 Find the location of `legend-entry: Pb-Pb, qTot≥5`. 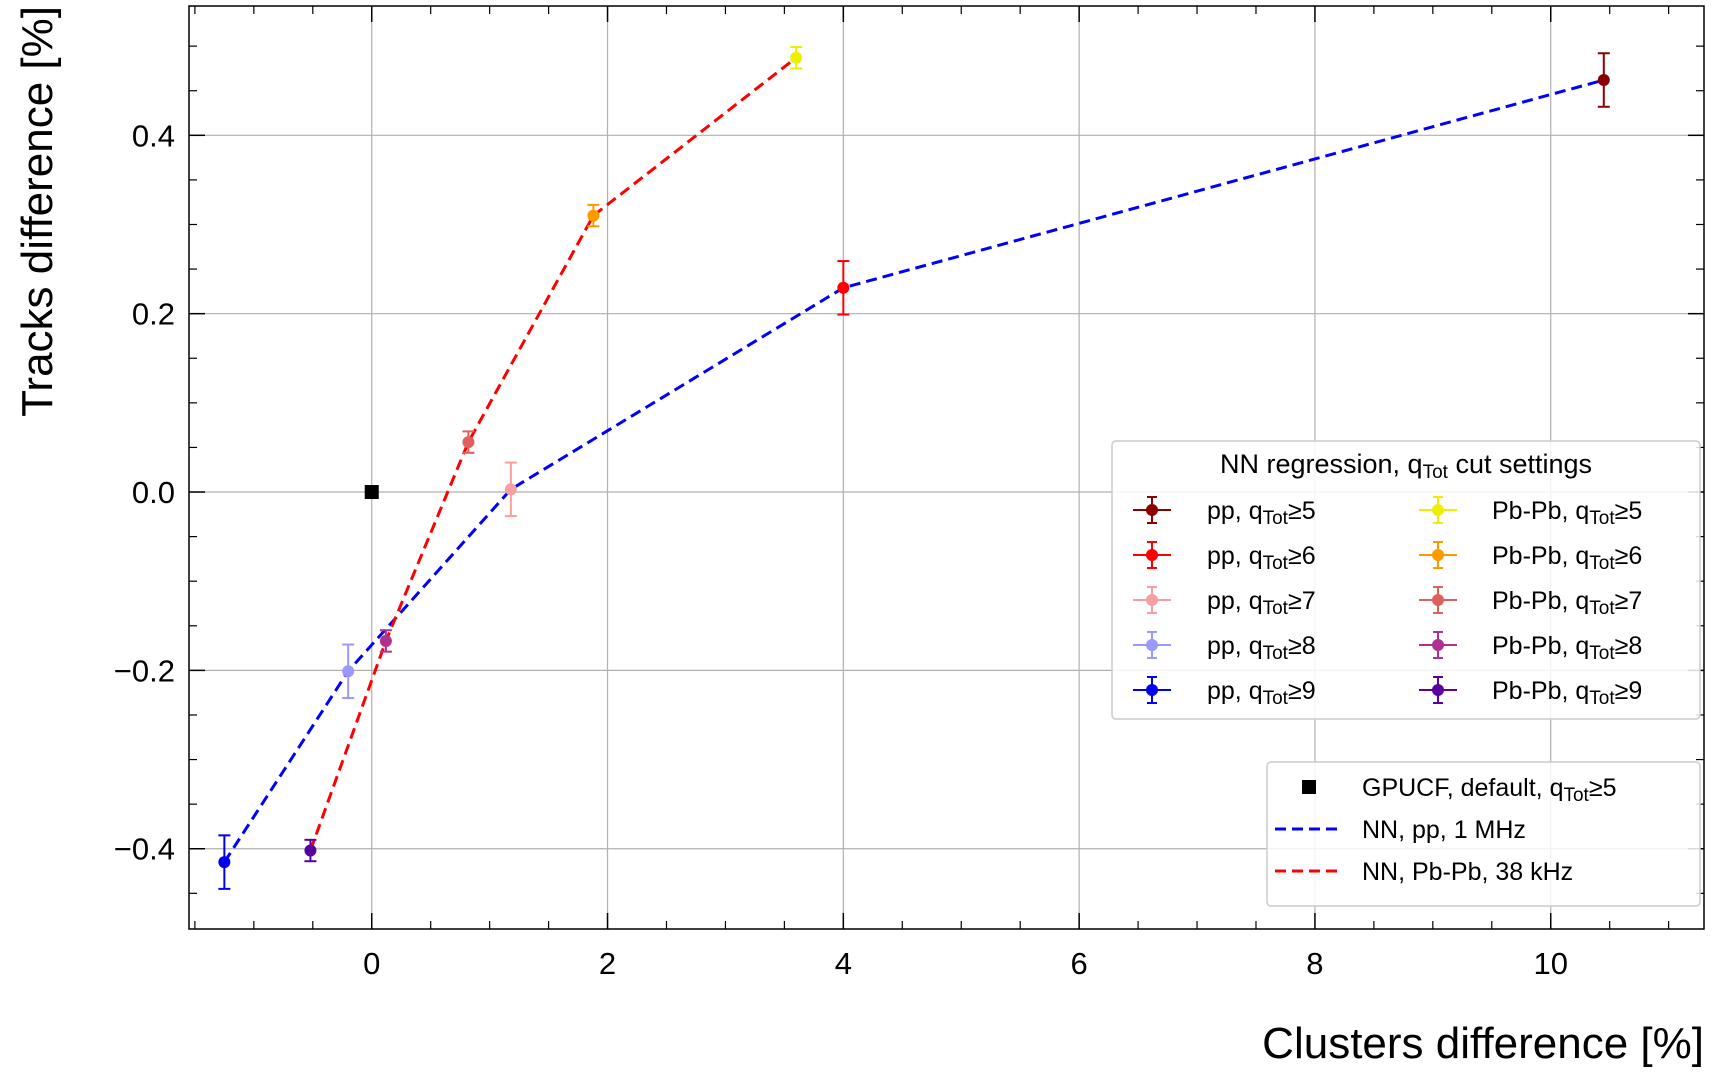

legend-entry: Pb-Pb, qTot≥5 is located at coordinates (1530, 512).